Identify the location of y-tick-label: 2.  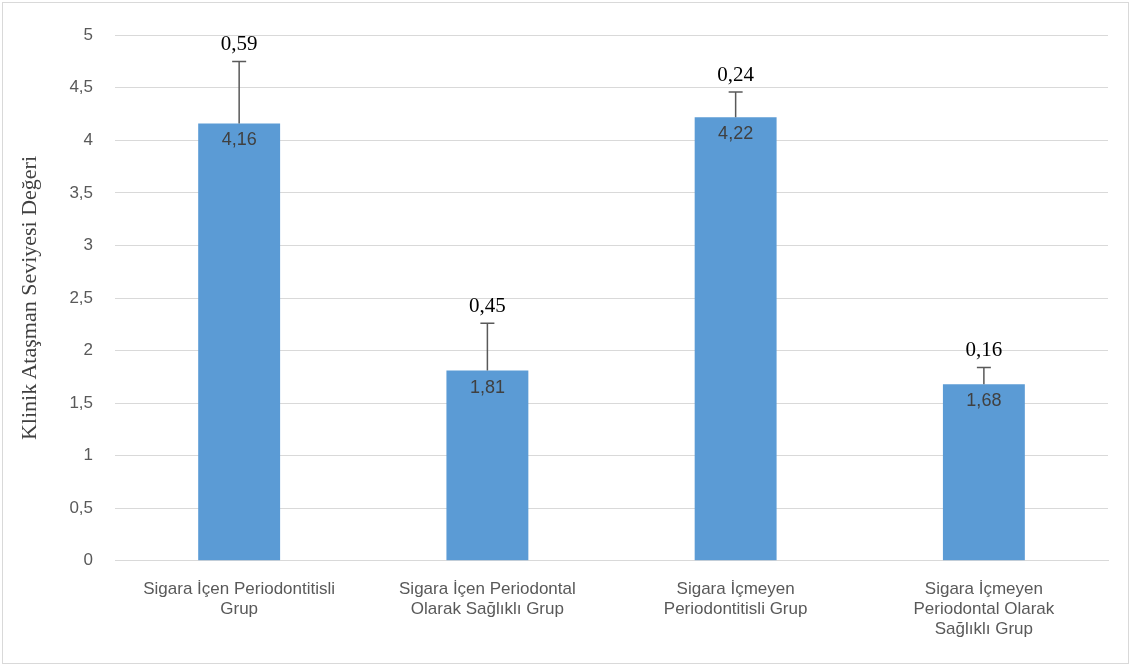
(88, 350).